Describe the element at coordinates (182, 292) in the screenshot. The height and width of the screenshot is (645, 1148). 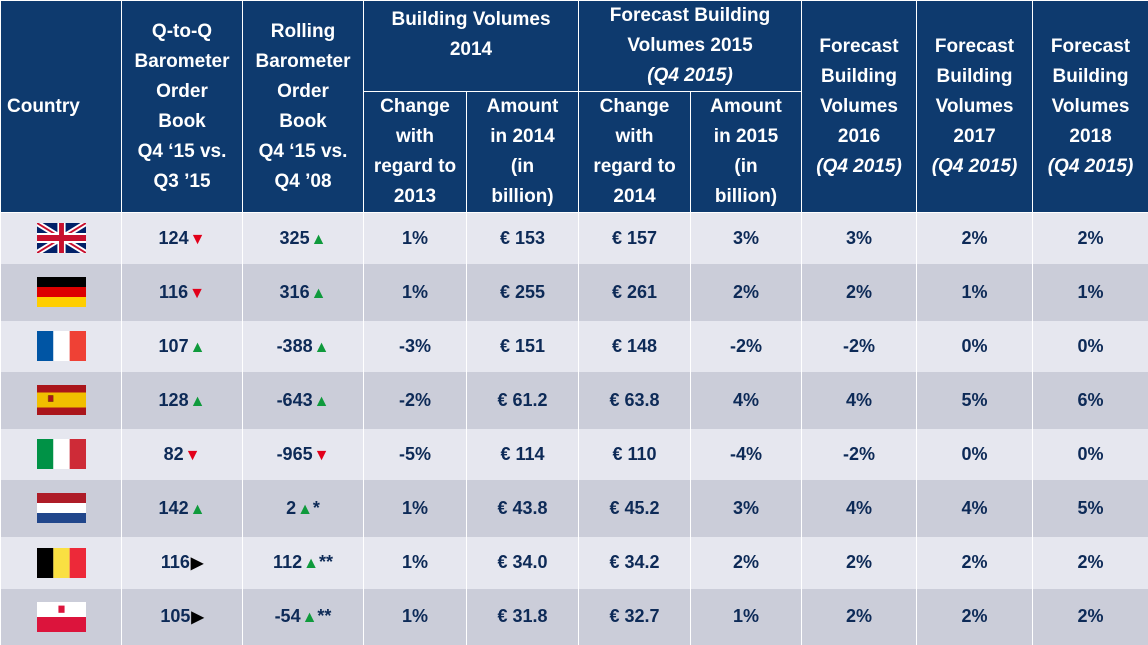
I see `qq-cell: 116▼` at that location.